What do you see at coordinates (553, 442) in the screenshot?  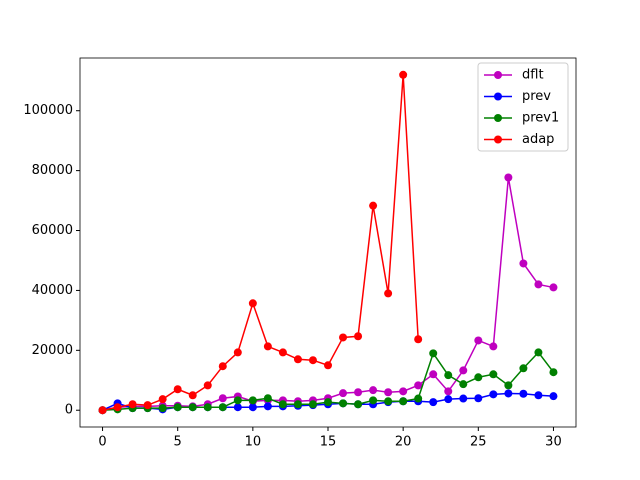 I see `x-tick-label: 30` at bounding box center [553, 442].